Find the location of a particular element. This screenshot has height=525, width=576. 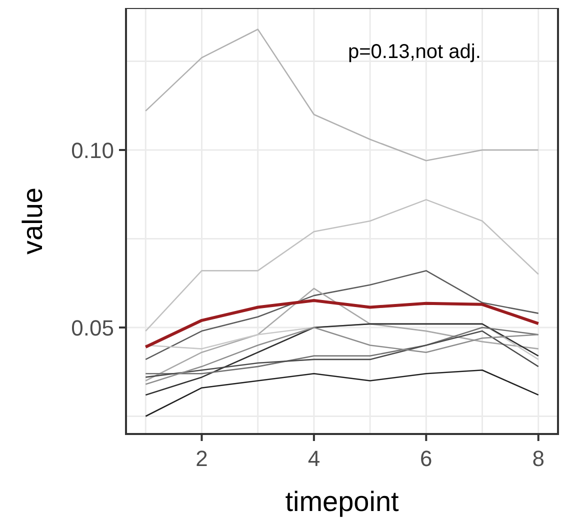

y-axis-title: value is located at coordinates (32, 221).